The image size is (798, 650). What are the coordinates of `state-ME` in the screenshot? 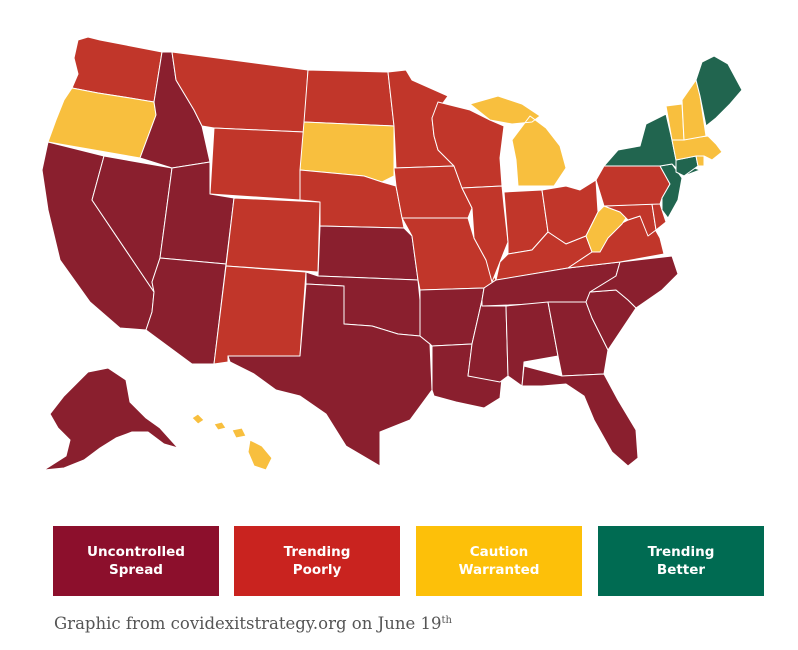 It's located at (719, 91).